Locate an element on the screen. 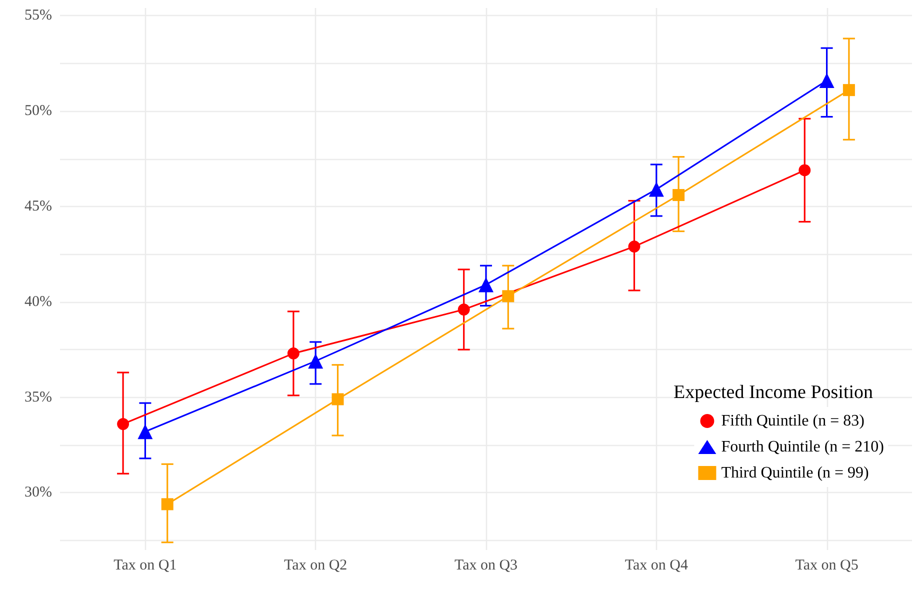  y-tick-label: 50% is located at coordinates (38, 111).